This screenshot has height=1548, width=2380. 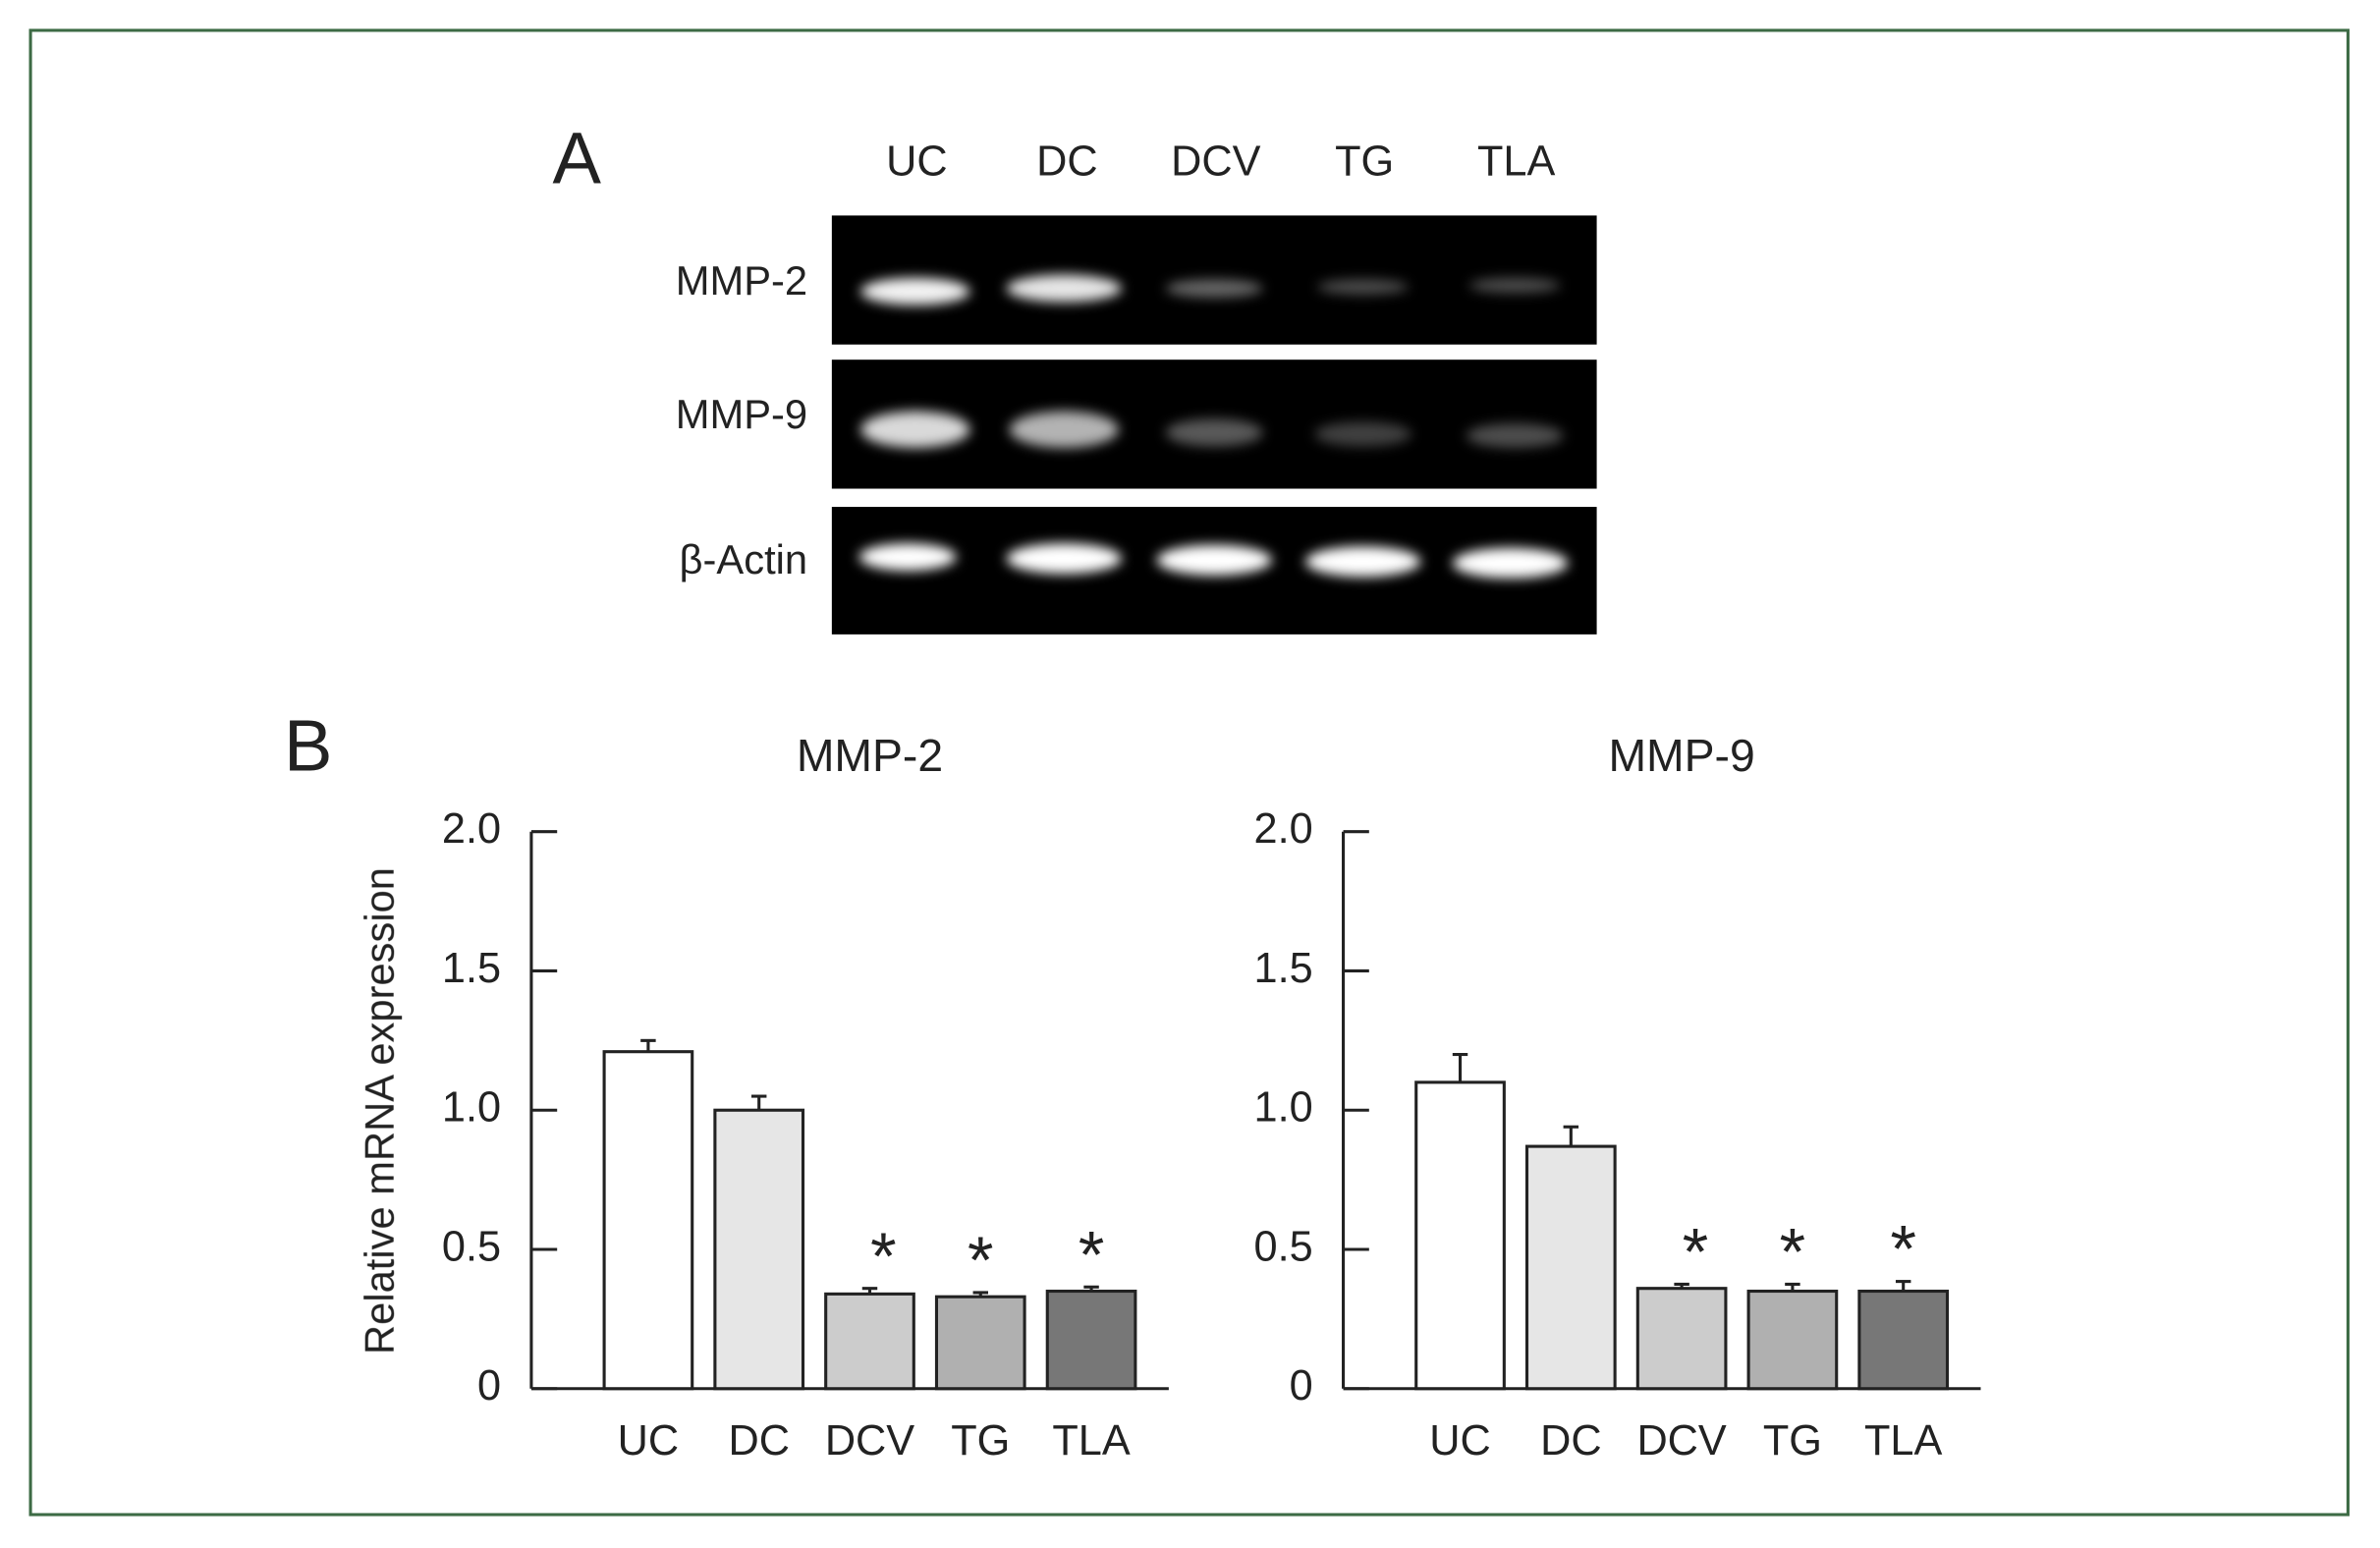 I want to click on gel-bands, so click(x=1213, y=427).